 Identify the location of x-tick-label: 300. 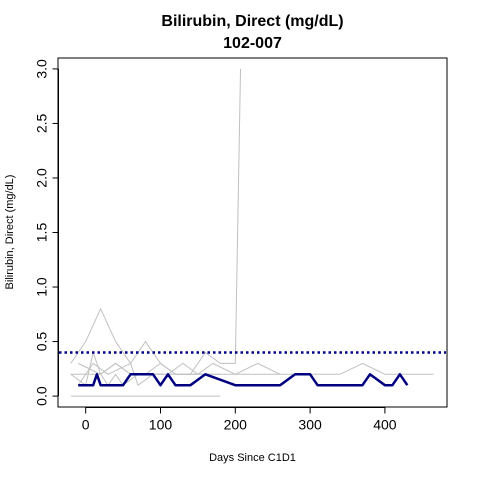
(310, 425).